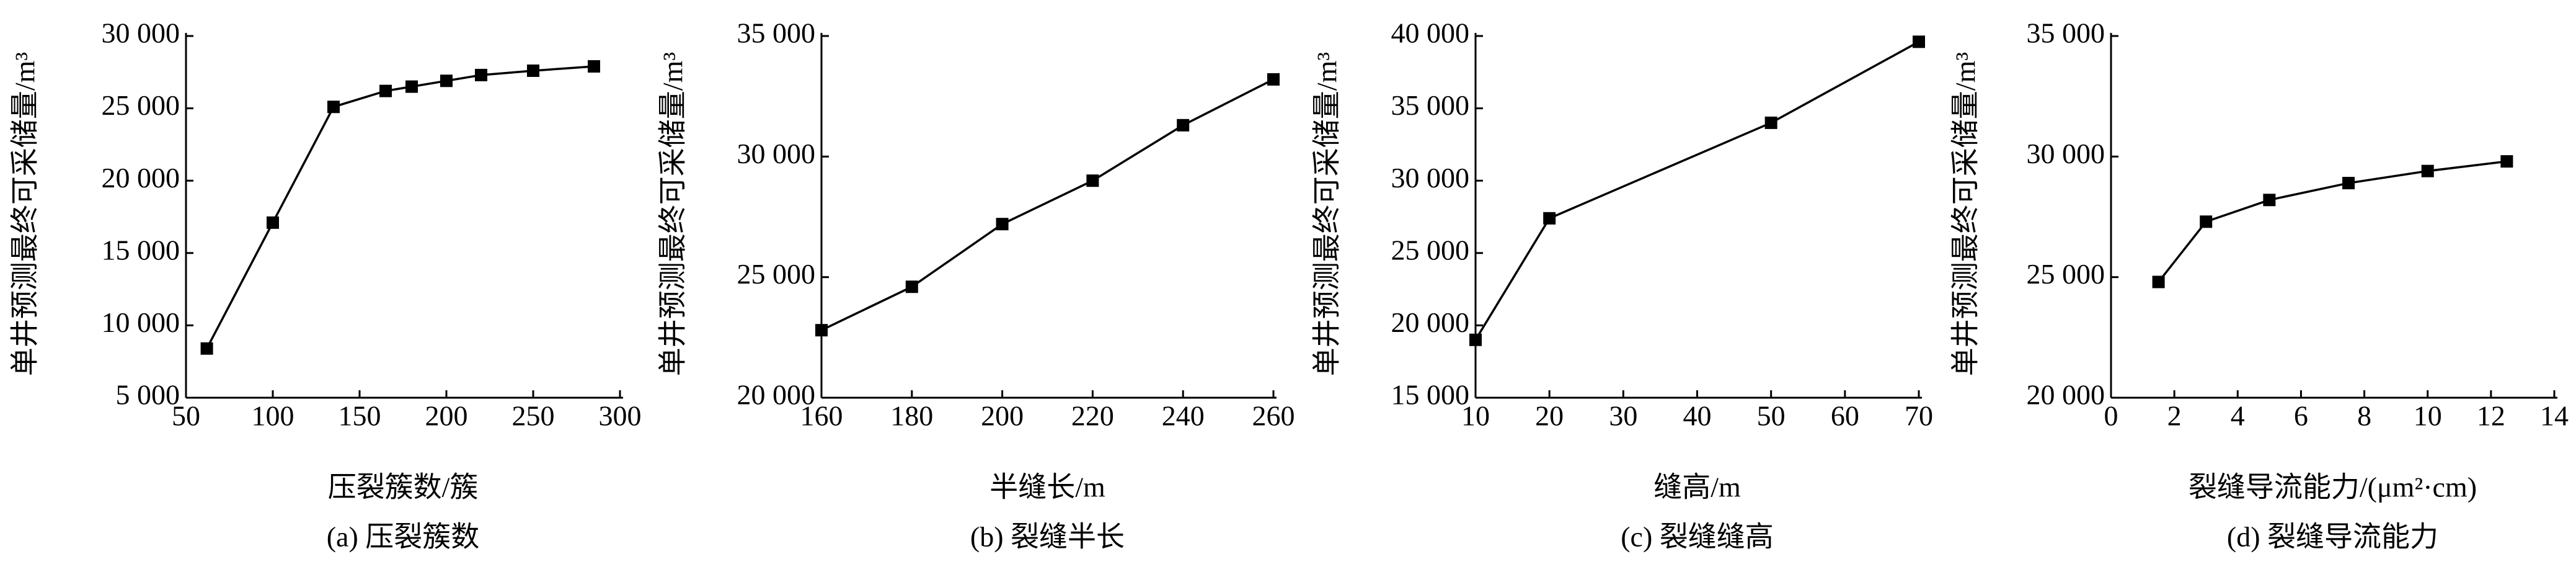 The height and width of the screenshot is (564, 2576). I want to click on caption: (d) 裂缝导流能力, so click(2333, 537).